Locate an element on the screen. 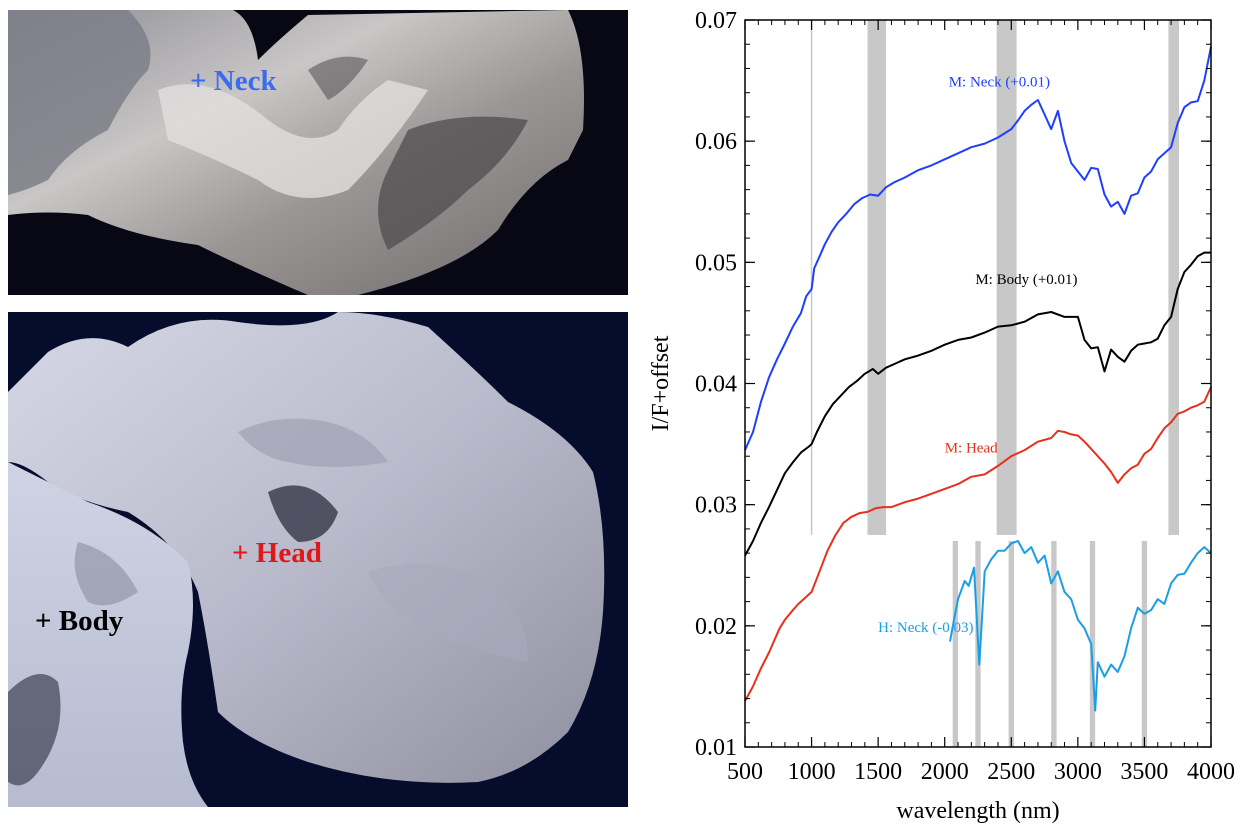  y-tick-label: 0.05 is located at coordinates (716, 263).